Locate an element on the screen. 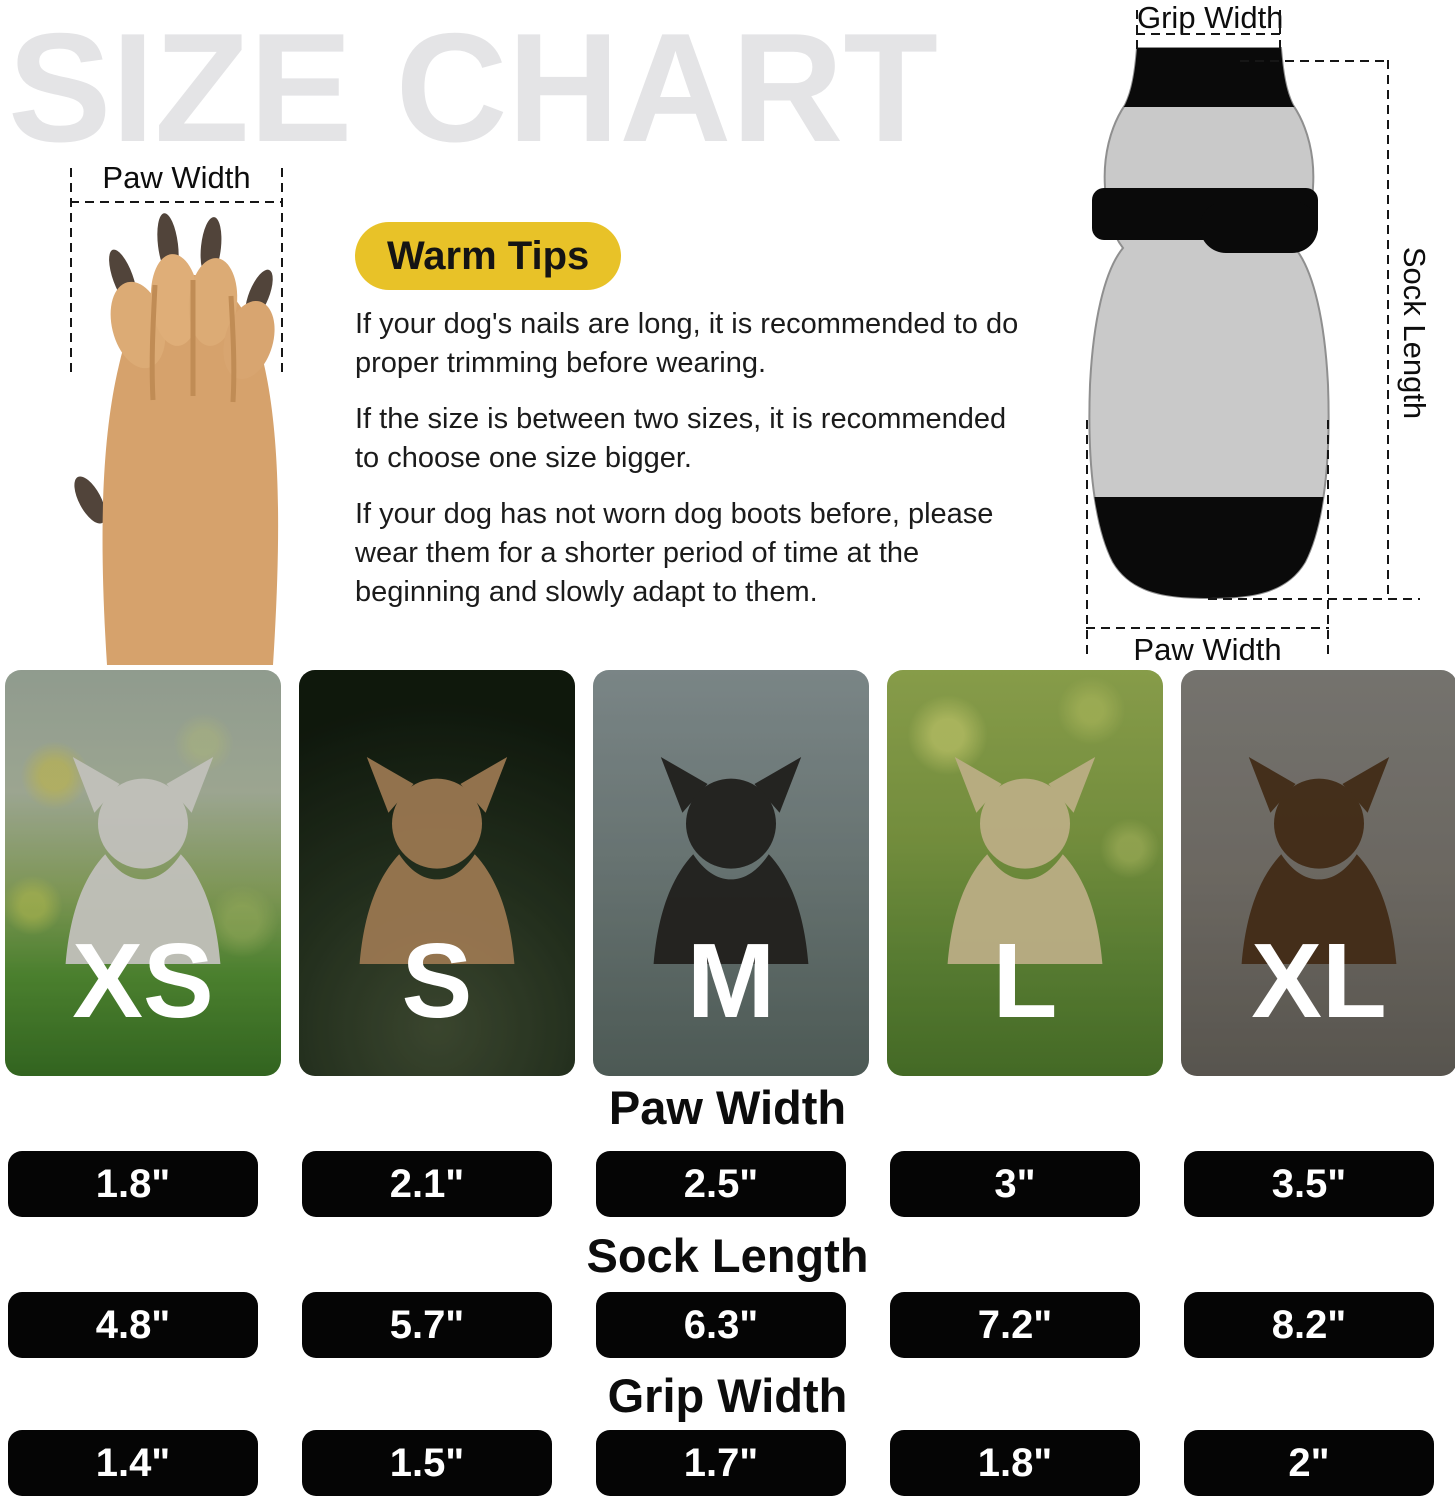  size-letter: XS is located at coordinates (143, 981).